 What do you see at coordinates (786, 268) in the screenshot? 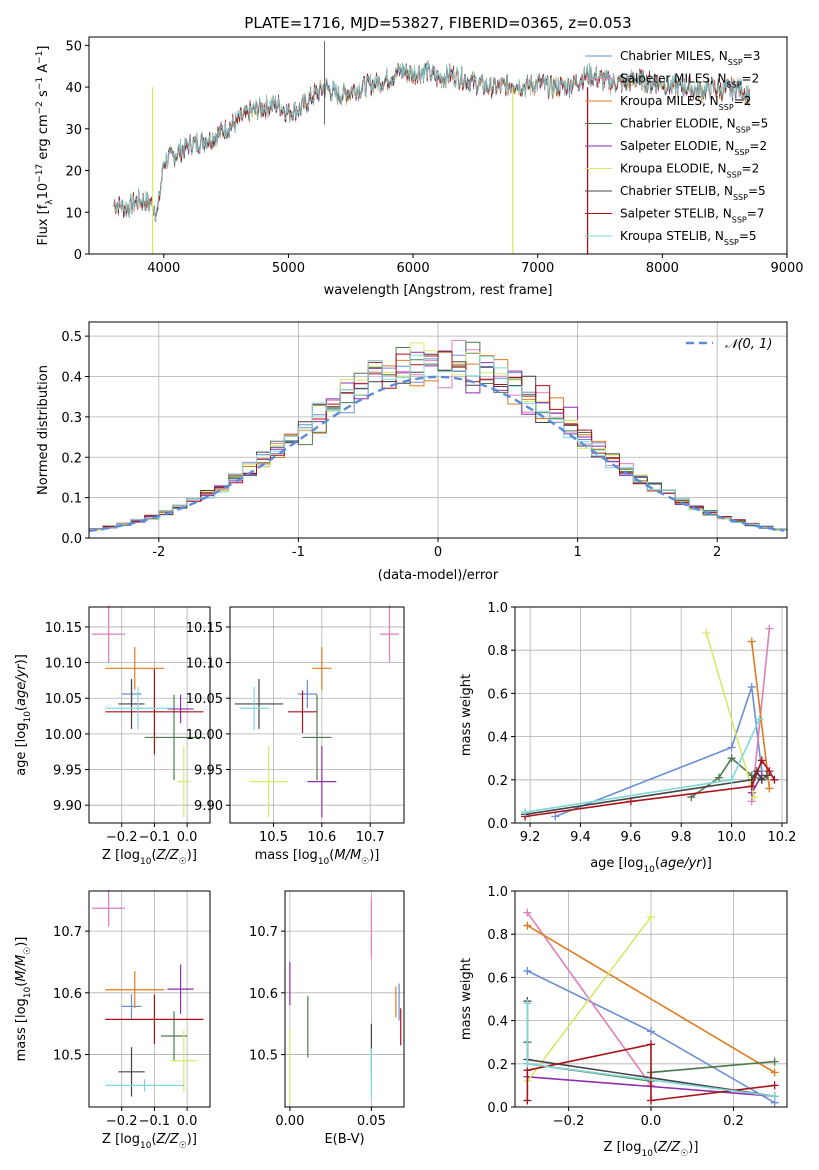
I see `x-tick-label: 9000` at bounding box center [786, 268].